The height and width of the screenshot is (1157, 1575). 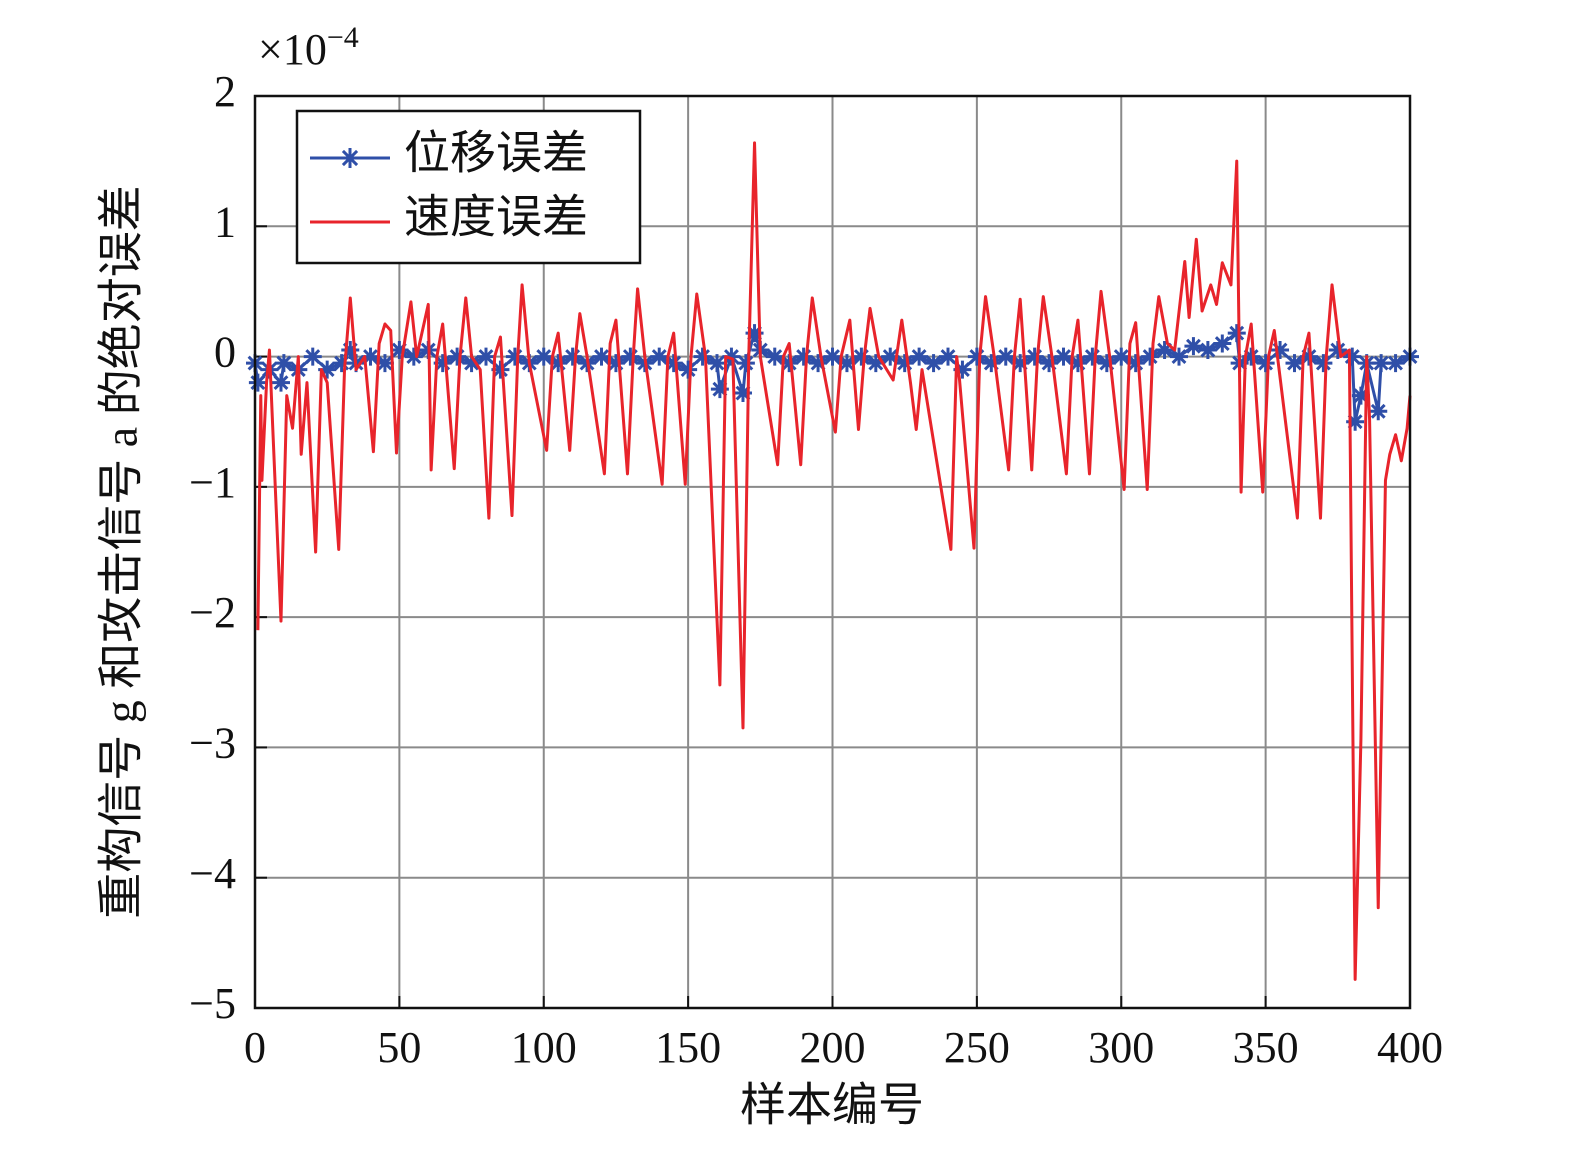 What do you see at coordinates (255, 1047) in the screenshot?
I see `x-tick-label: 0` at bounding box center [255, 1047].